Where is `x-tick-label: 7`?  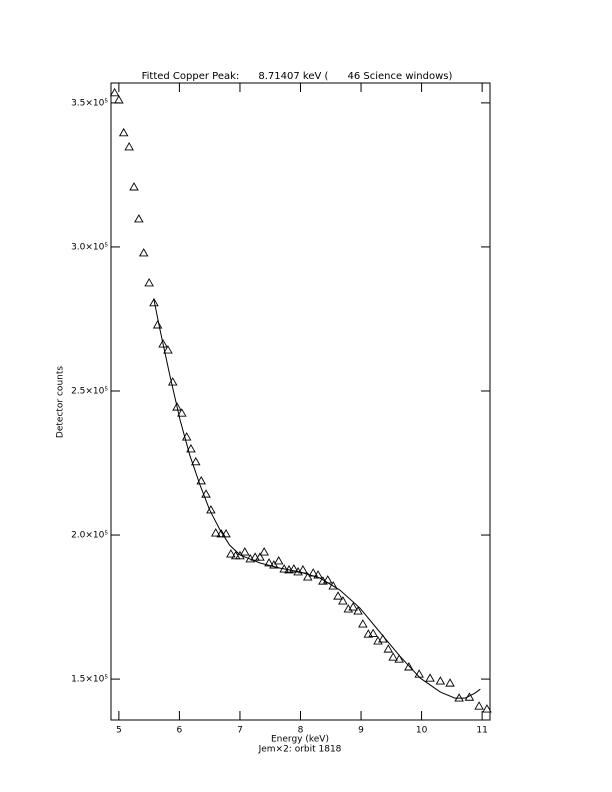
x-tick-label: 7 is located at coordinates (240, 731).